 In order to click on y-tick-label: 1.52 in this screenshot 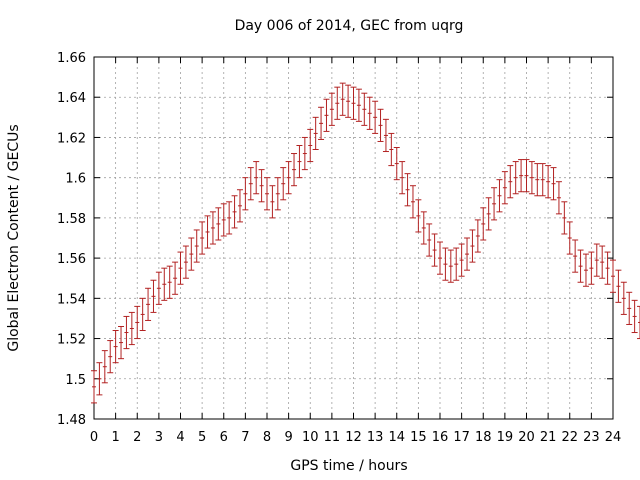, I will do `click(71, 340)`.